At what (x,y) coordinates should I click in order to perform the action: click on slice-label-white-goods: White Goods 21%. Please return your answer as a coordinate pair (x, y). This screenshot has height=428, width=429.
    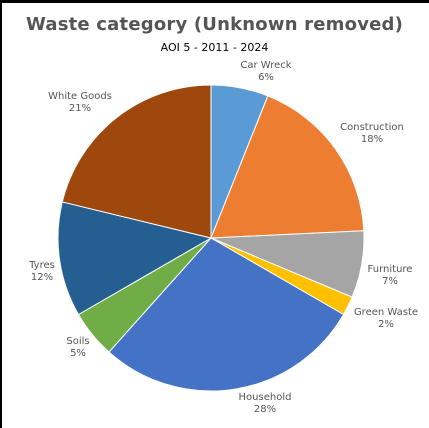
    Looking at the image, I should click on (80, 102).